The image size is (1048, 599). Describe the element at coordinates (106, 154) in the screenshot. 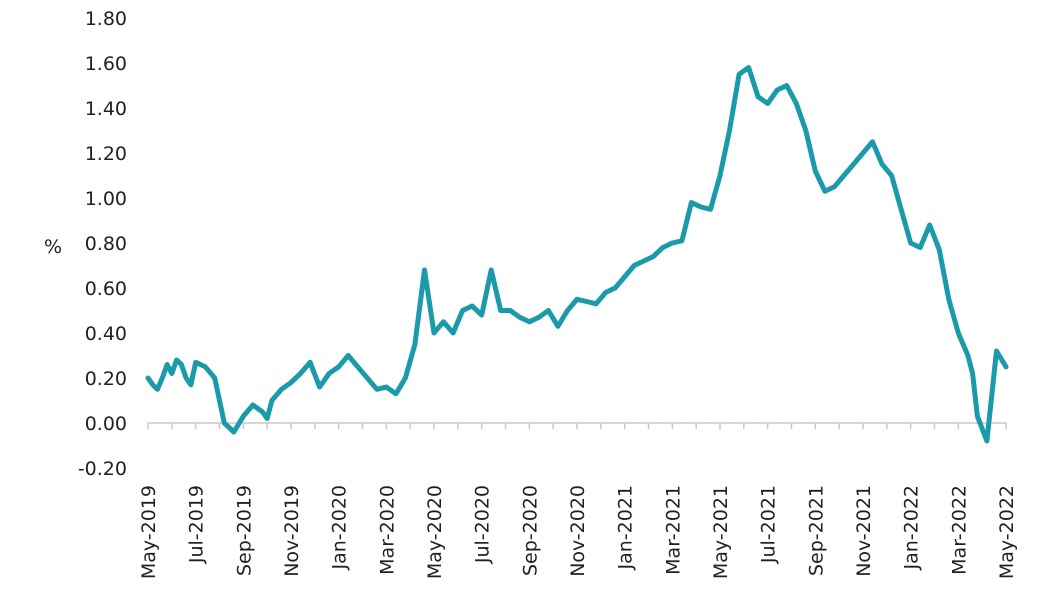

I see `y-tick-label: 1.20` at that location.